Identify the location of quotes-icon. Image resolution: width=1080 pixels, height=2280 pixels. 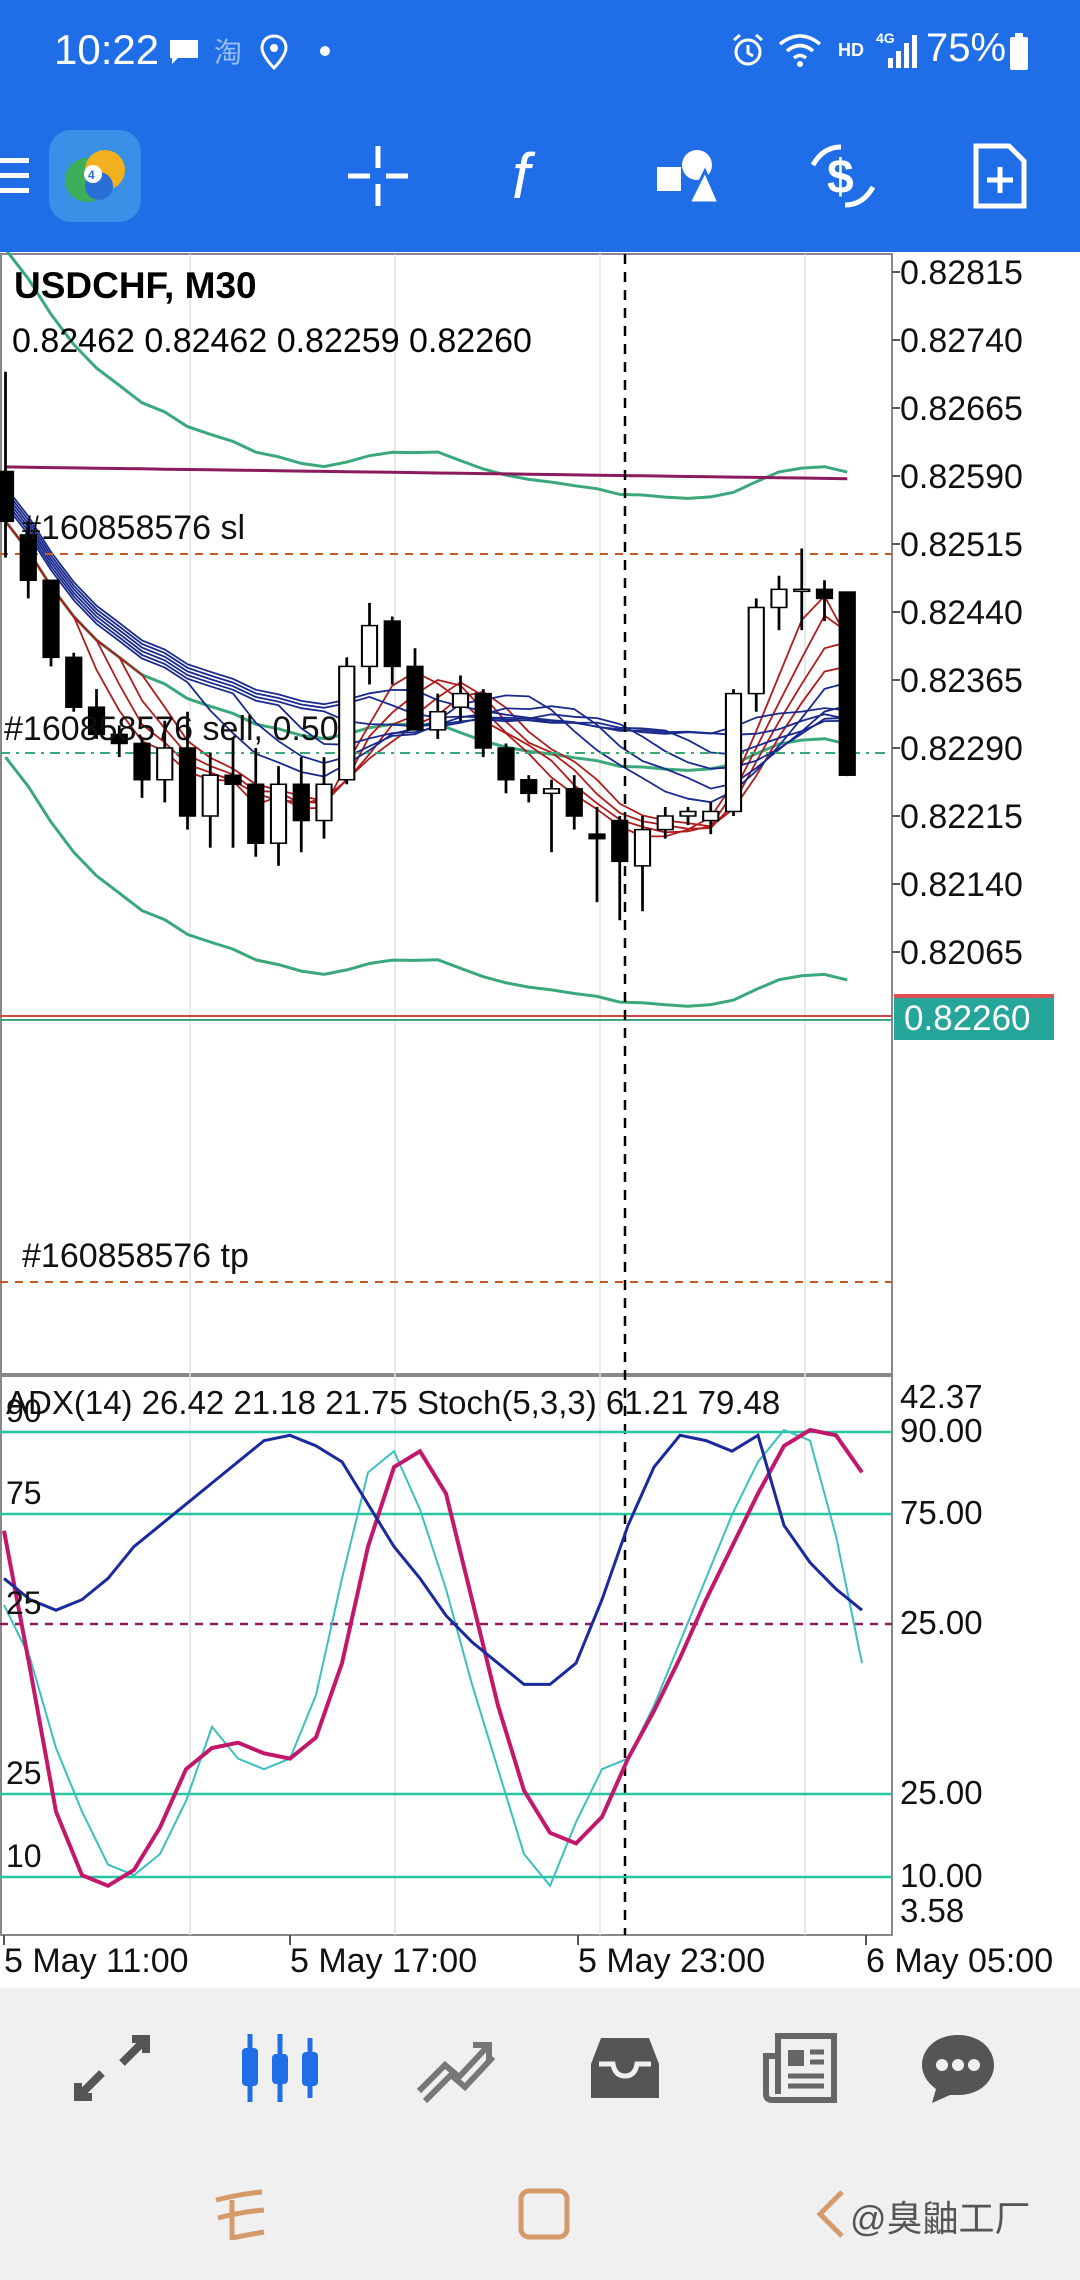
(112, 2068).